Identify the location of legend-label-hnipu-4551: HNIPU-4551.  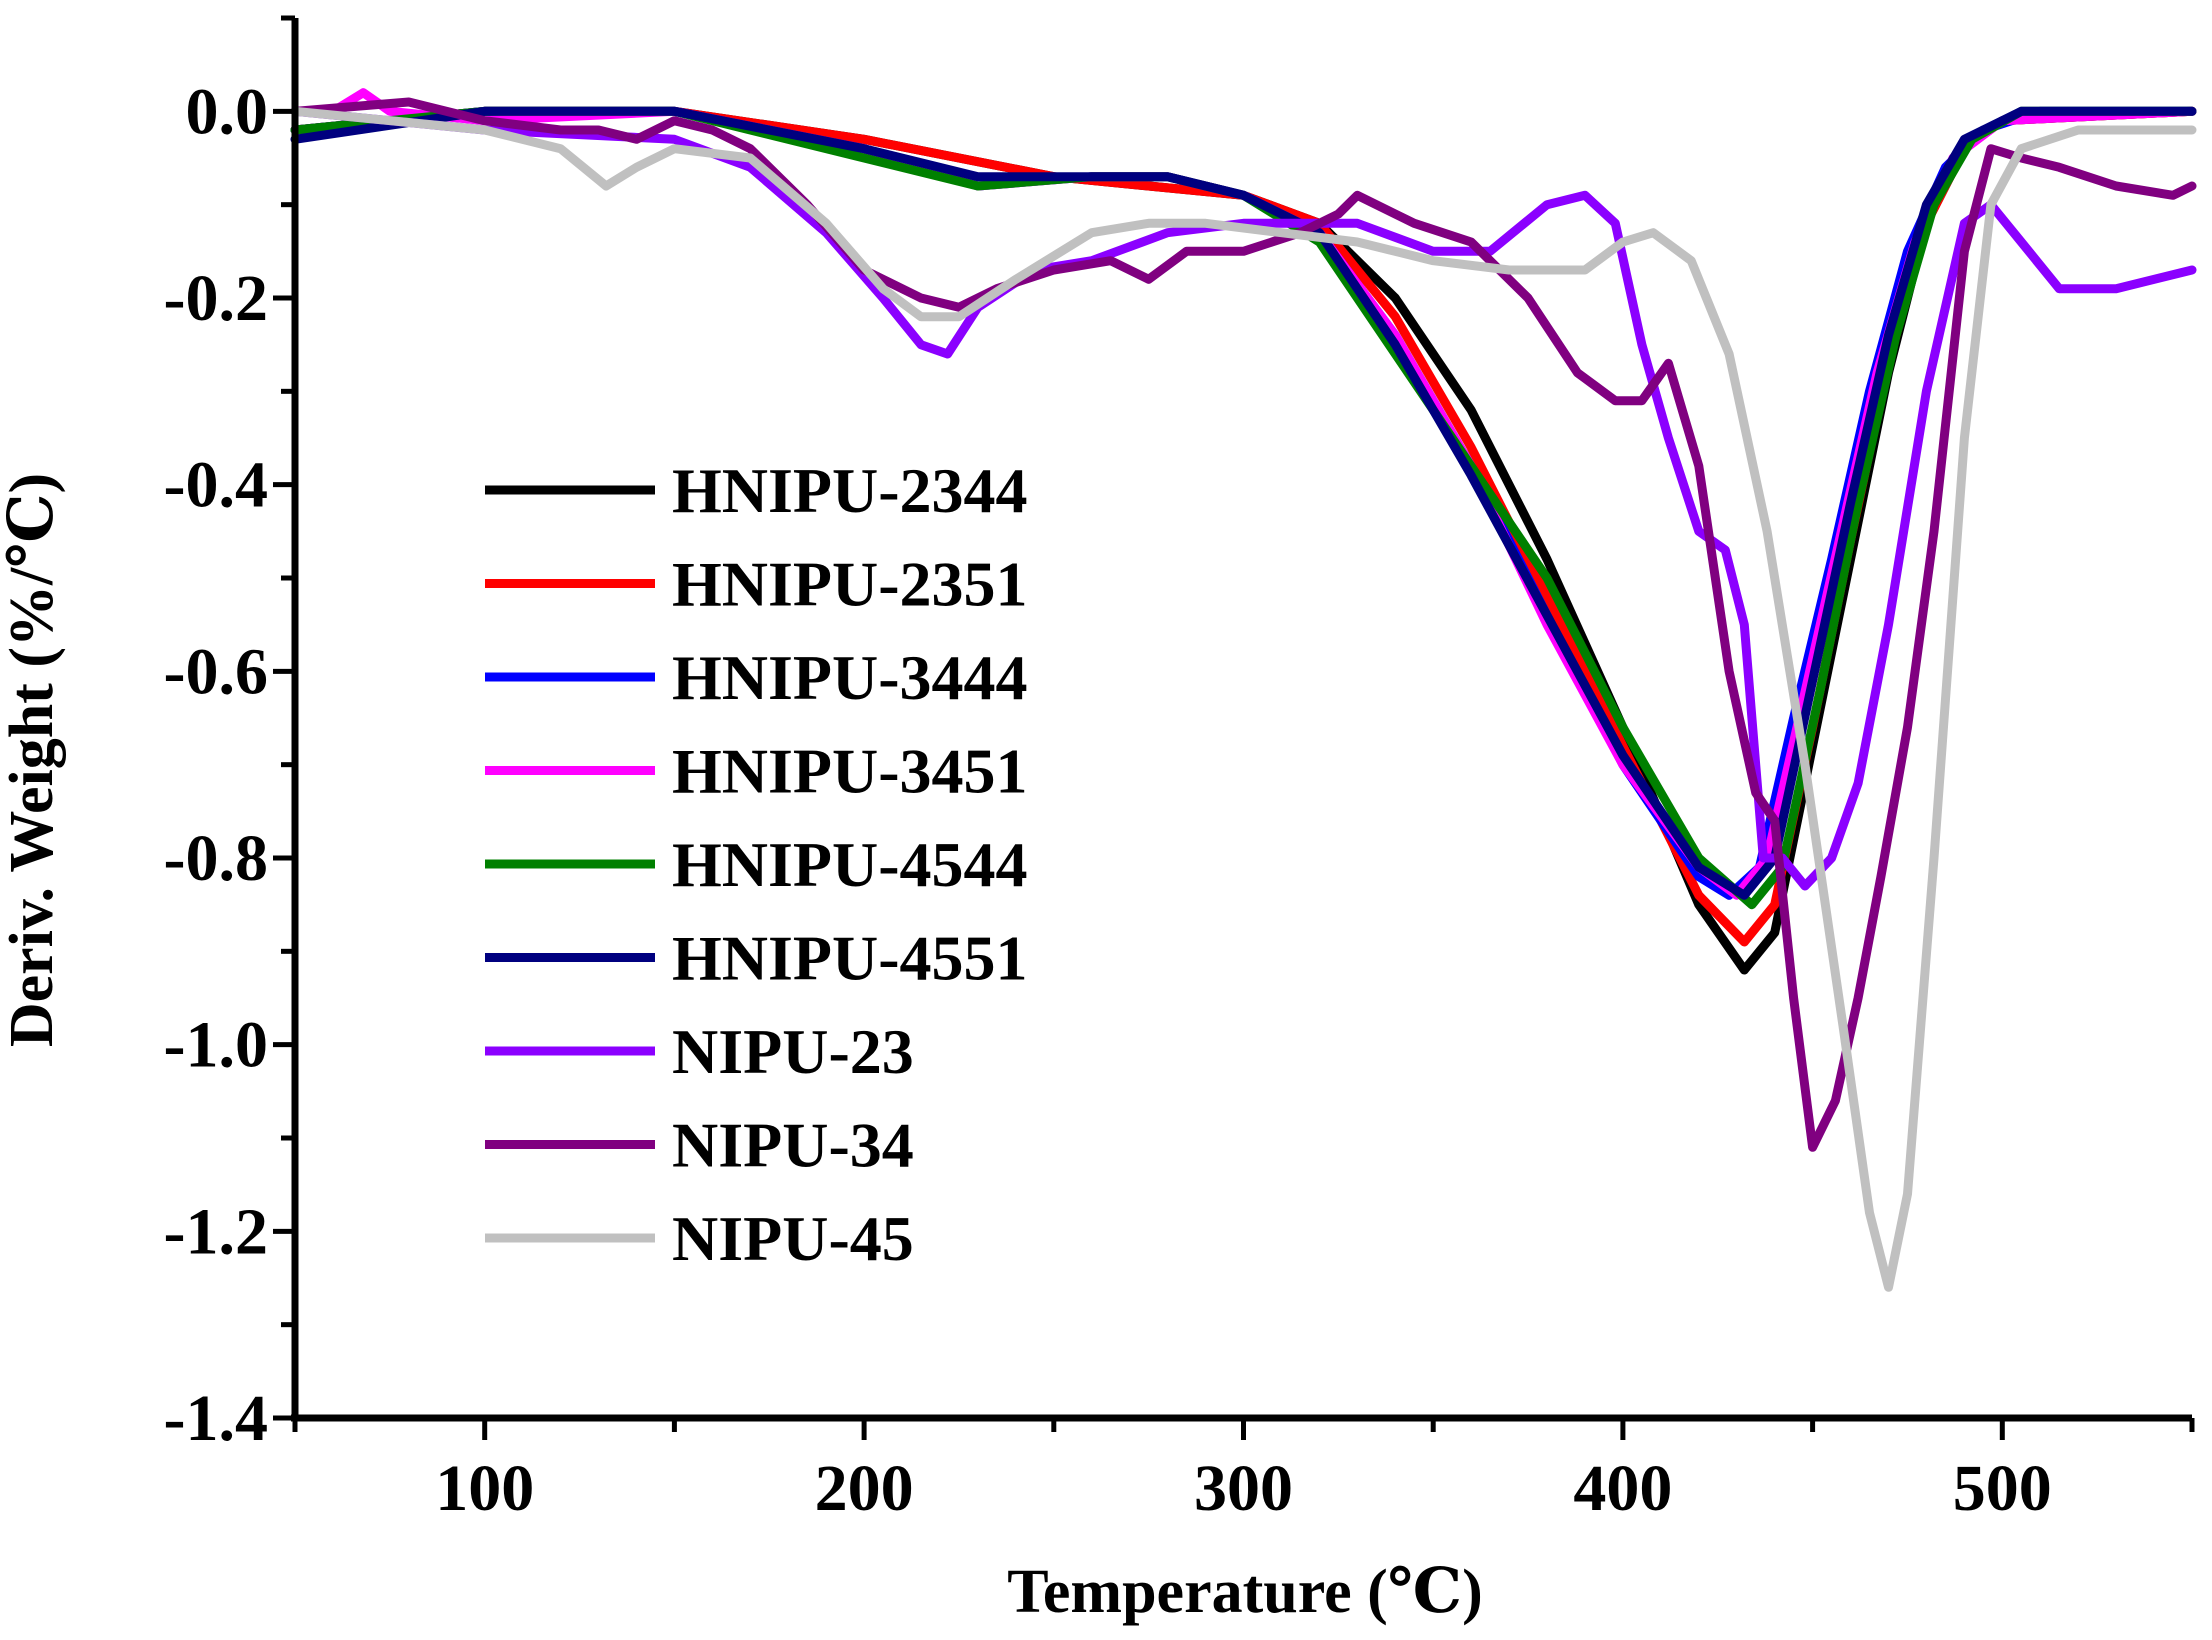
(850, 958).